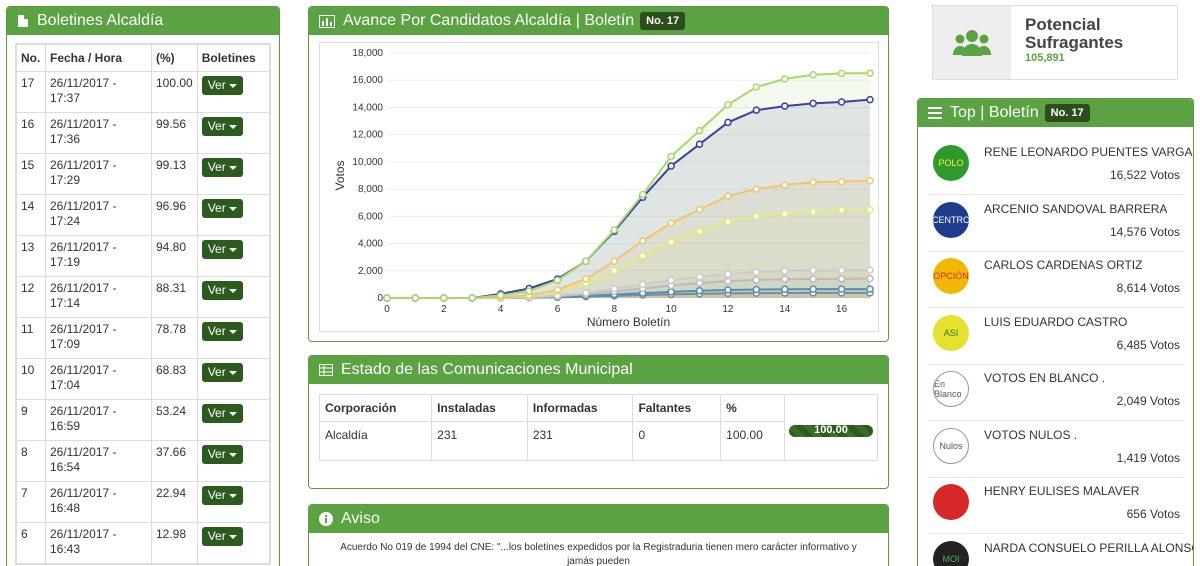 This screenshot has width=1200, height=566. I want to click on party-logo-icon: Nulos, so click(951, 445).